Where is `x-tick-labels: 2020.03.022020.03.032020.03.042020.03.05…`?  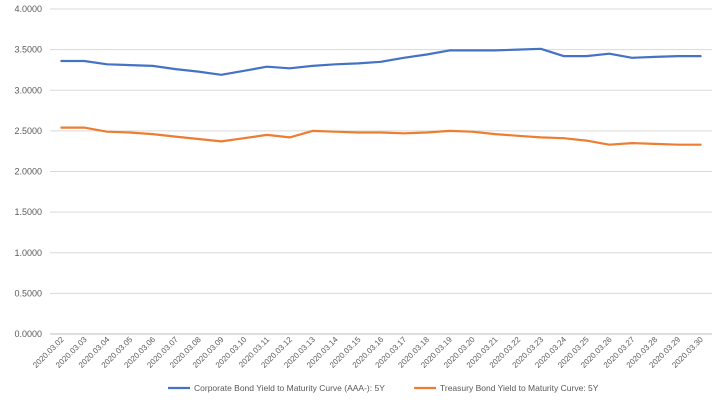
x-tick-labels: 2020.03.022020.03.032020.03.042020.03.05… is located at coordinates (368, 352).